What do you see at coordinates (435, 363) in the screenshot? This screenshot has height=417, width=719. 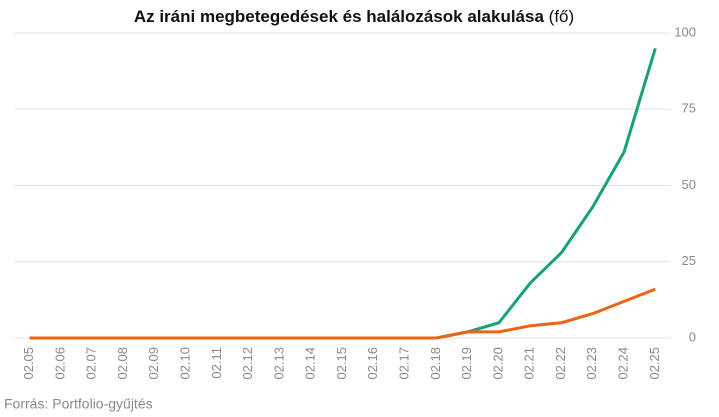 I see `x-tick-label: 02.18` at bounding box center [435, 363].